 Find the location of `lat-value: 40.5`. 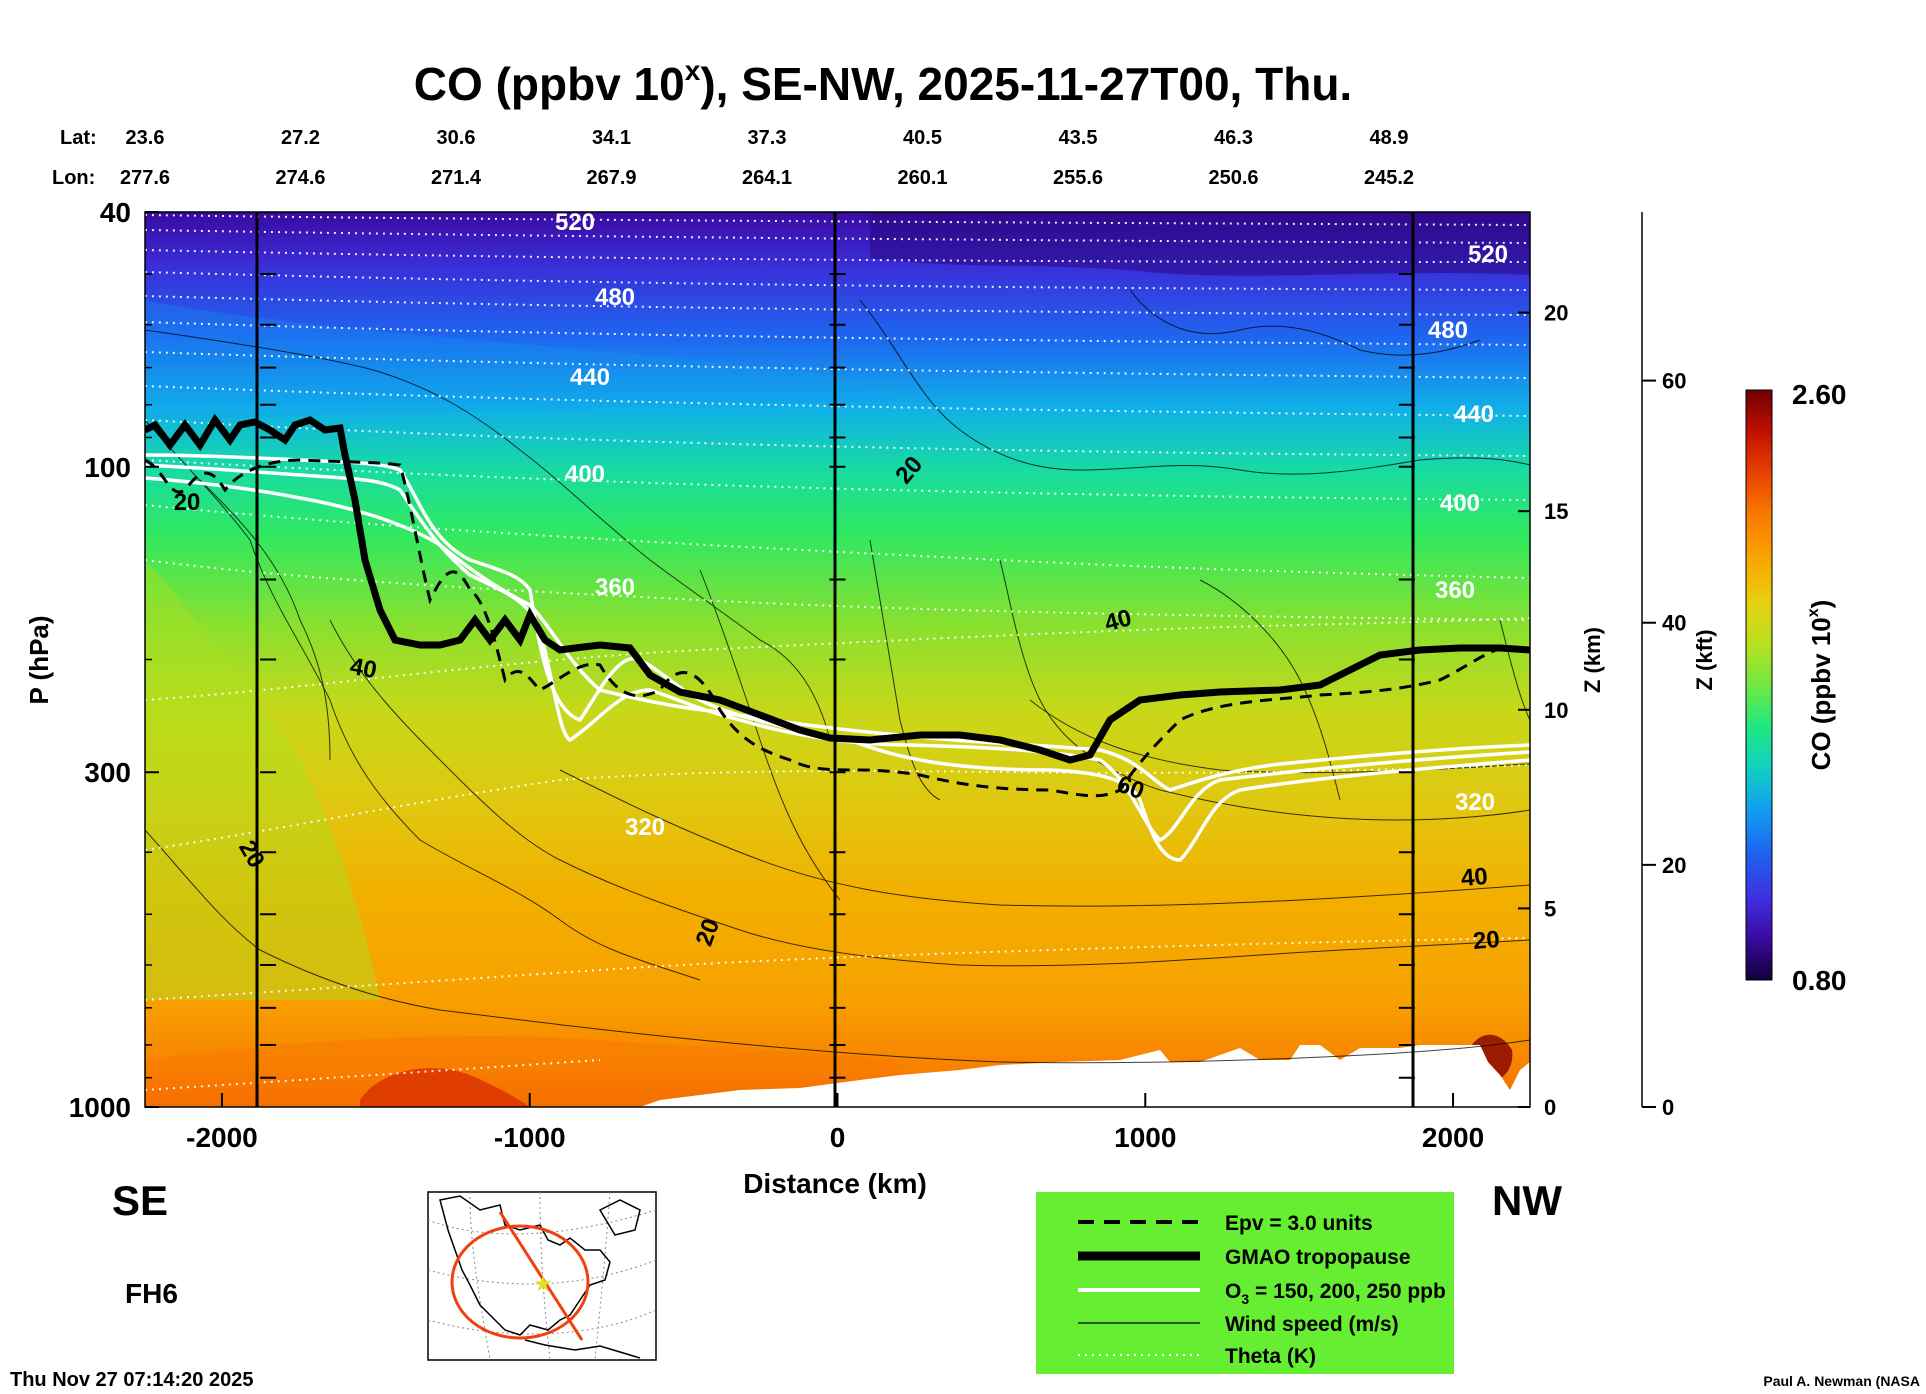

lat-value: 40.5 is located at coordinates (922, 138).